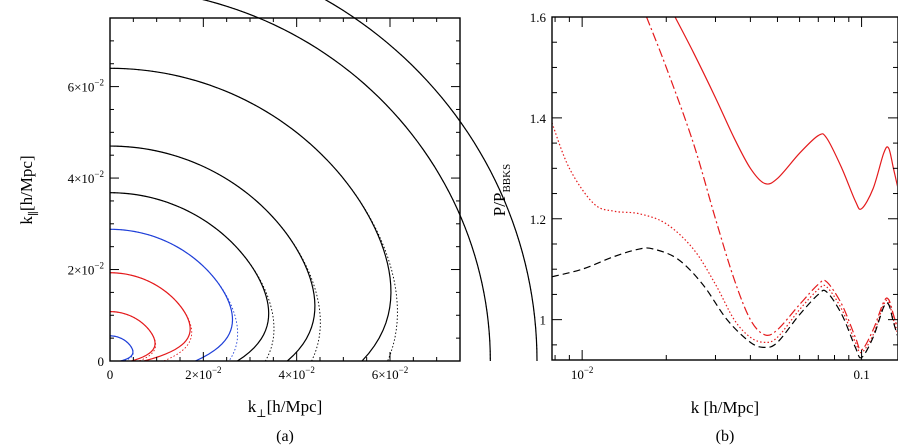  I want to click on x-tick-label: 10−2, so click(582, 373).